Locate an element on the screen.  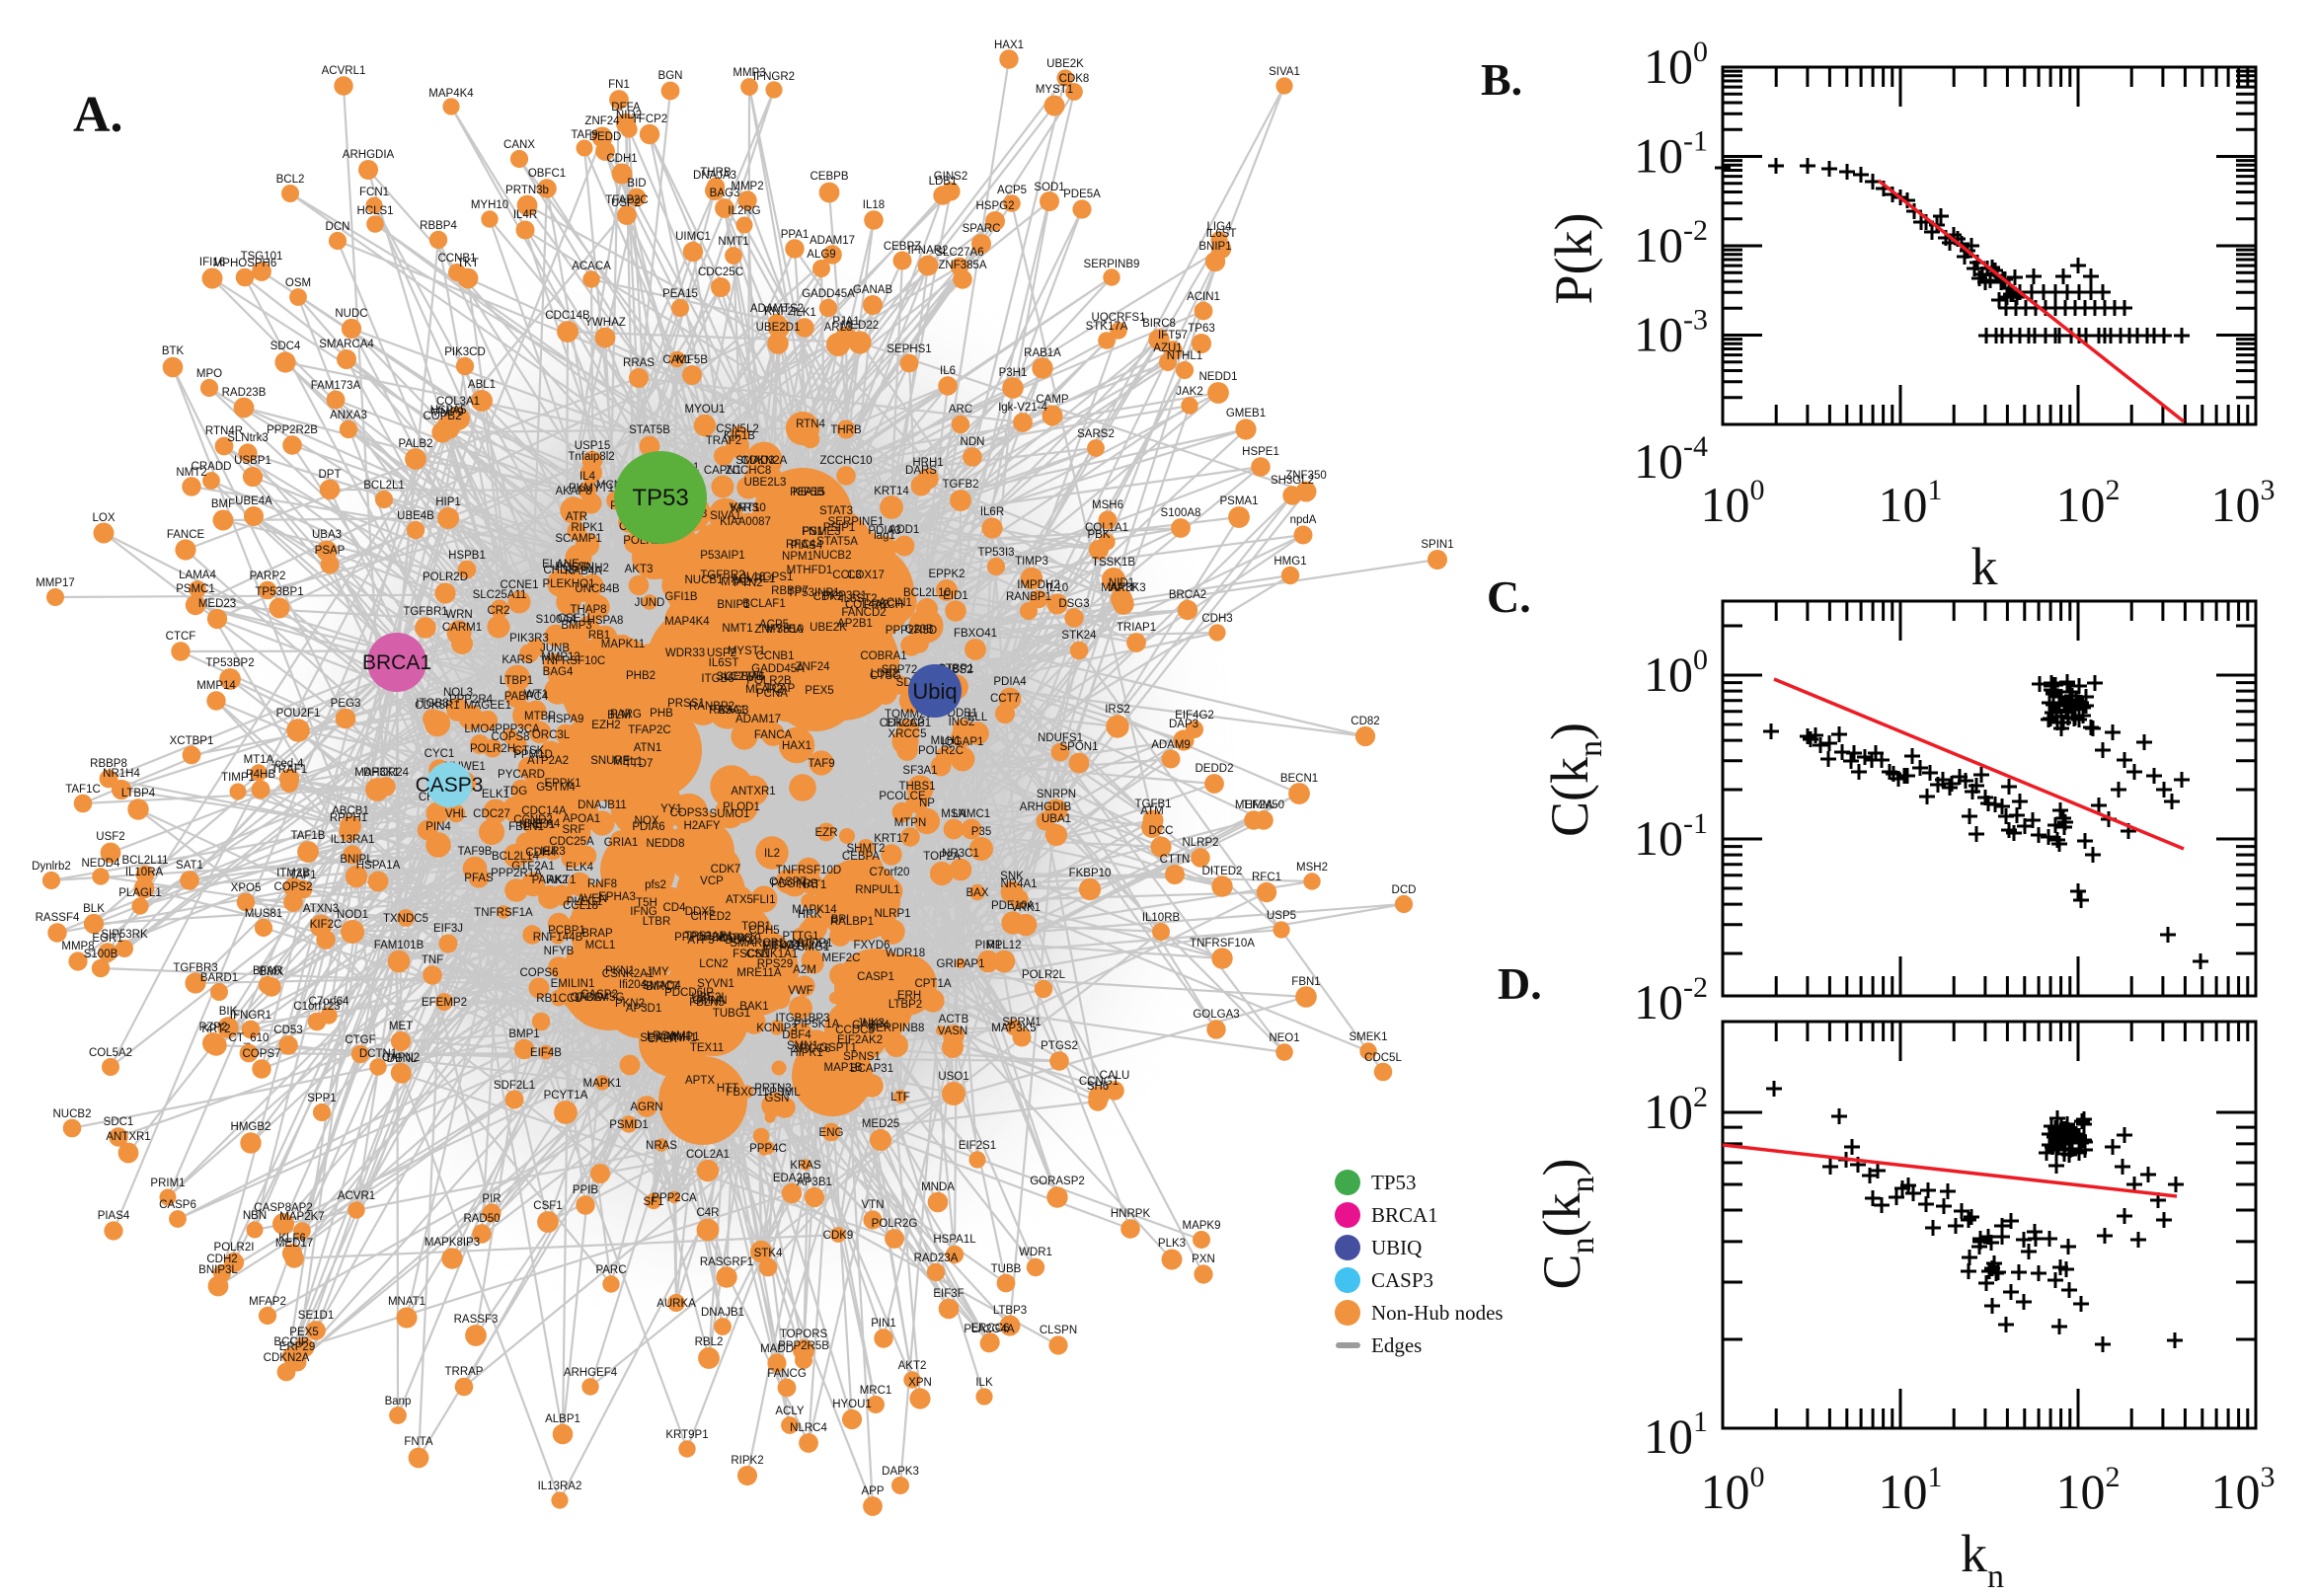
svg-text: TAF1C is located at coordinates (83, 790).